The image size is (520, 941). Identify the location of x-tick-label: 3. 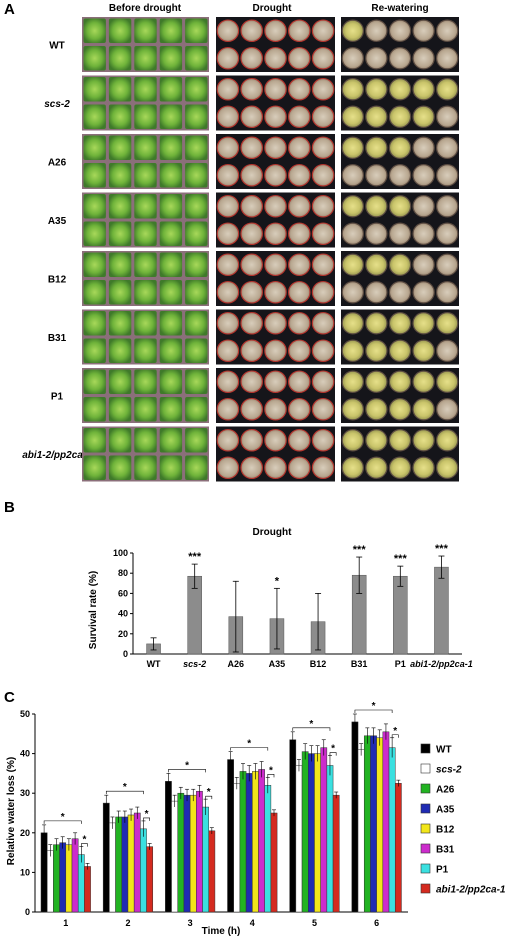
(190, 923).